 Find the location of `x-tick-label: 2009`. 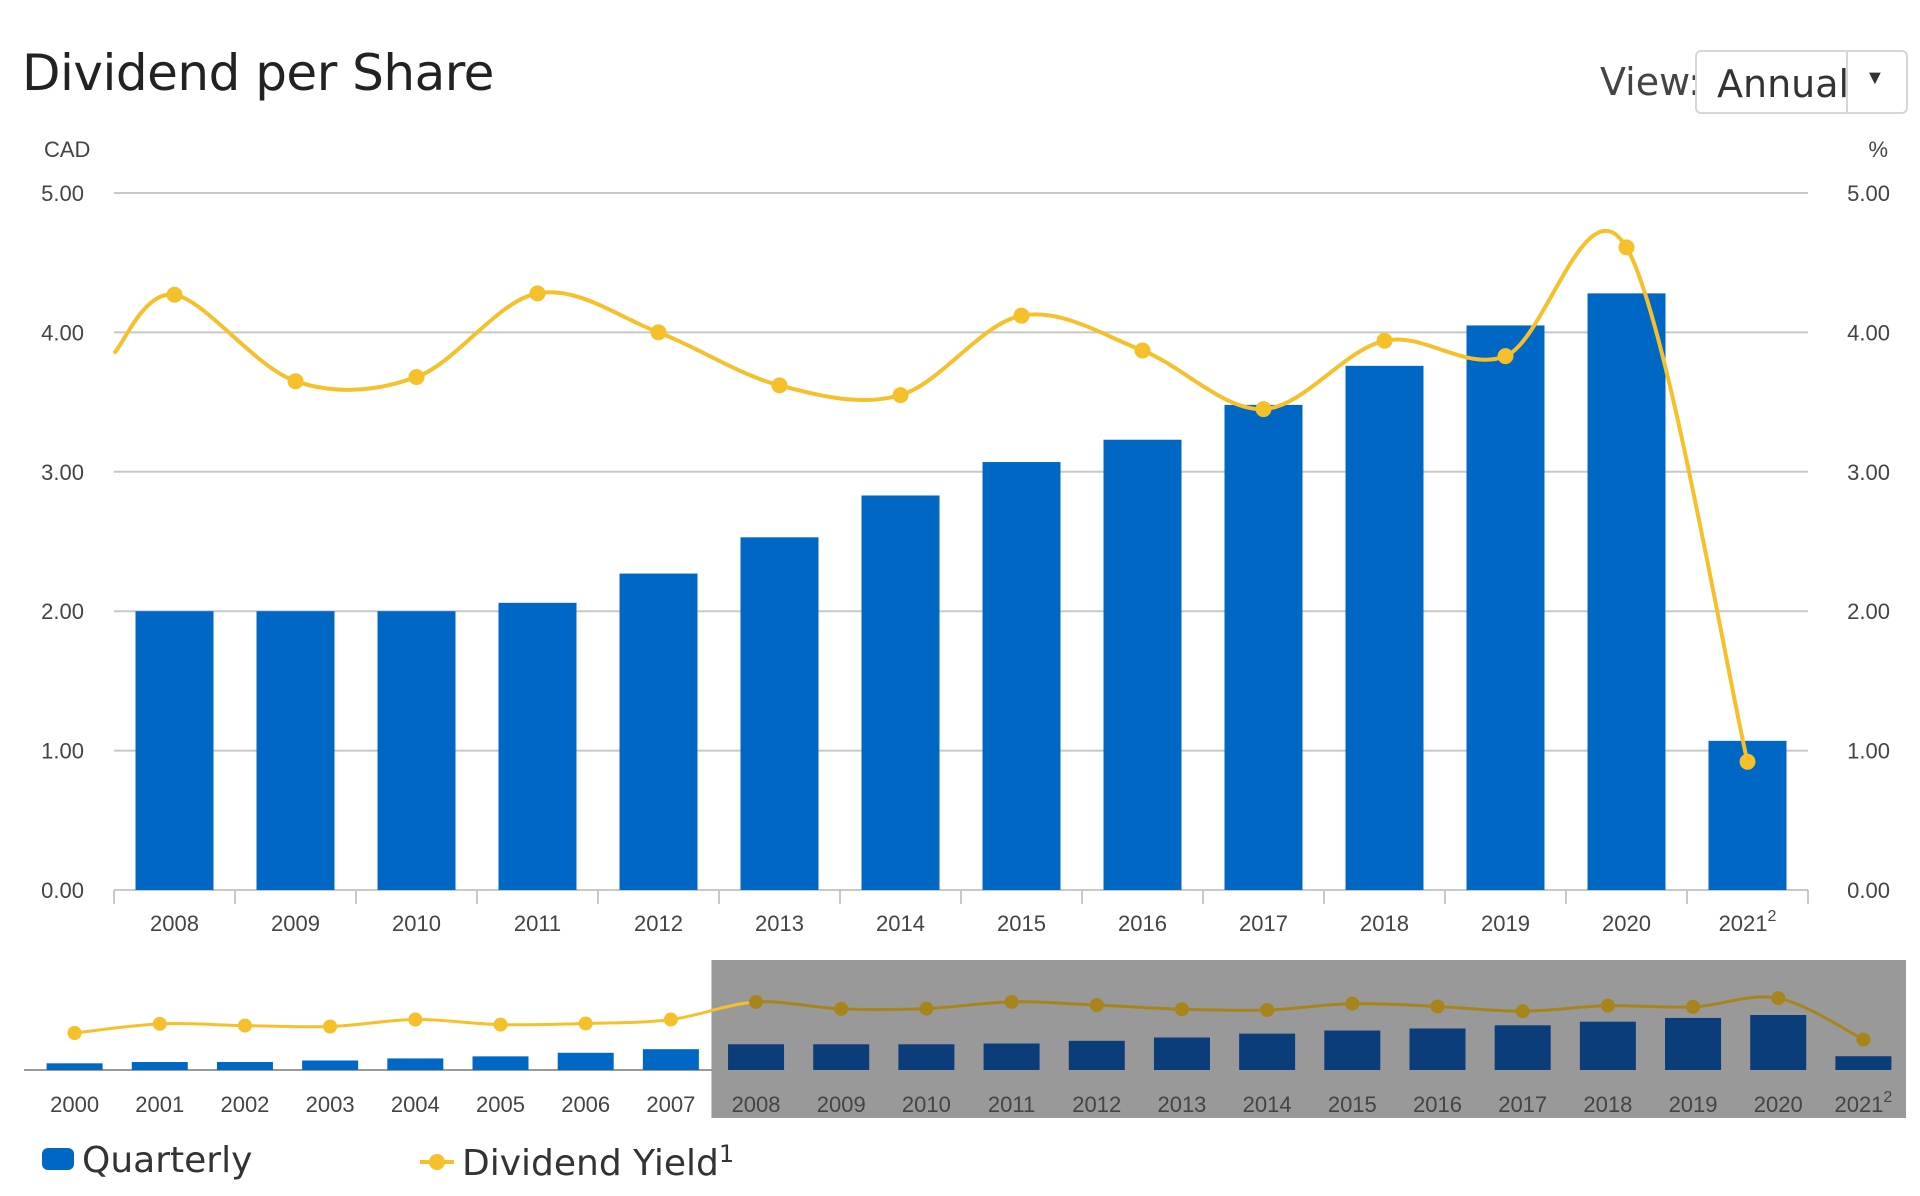

x-tick-label: 2009 is located at coordinates (295, 923).